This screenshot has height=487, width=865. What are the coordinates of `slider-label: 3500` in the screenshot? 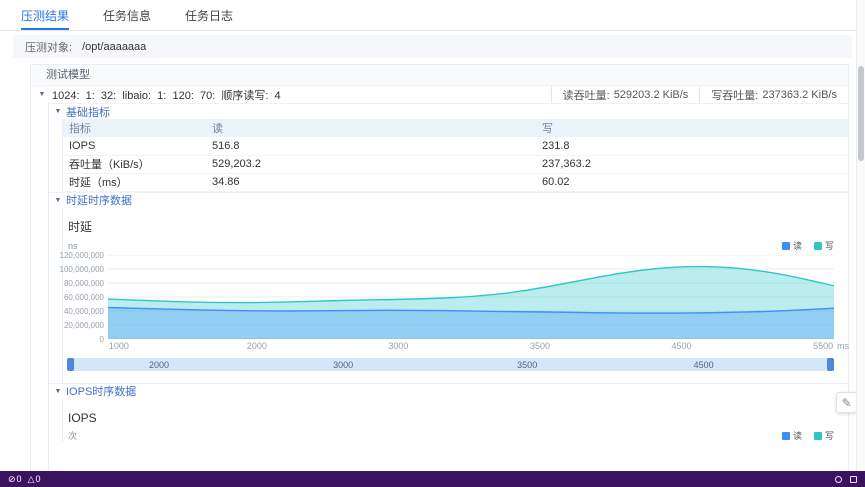 It's located at (527, 364).